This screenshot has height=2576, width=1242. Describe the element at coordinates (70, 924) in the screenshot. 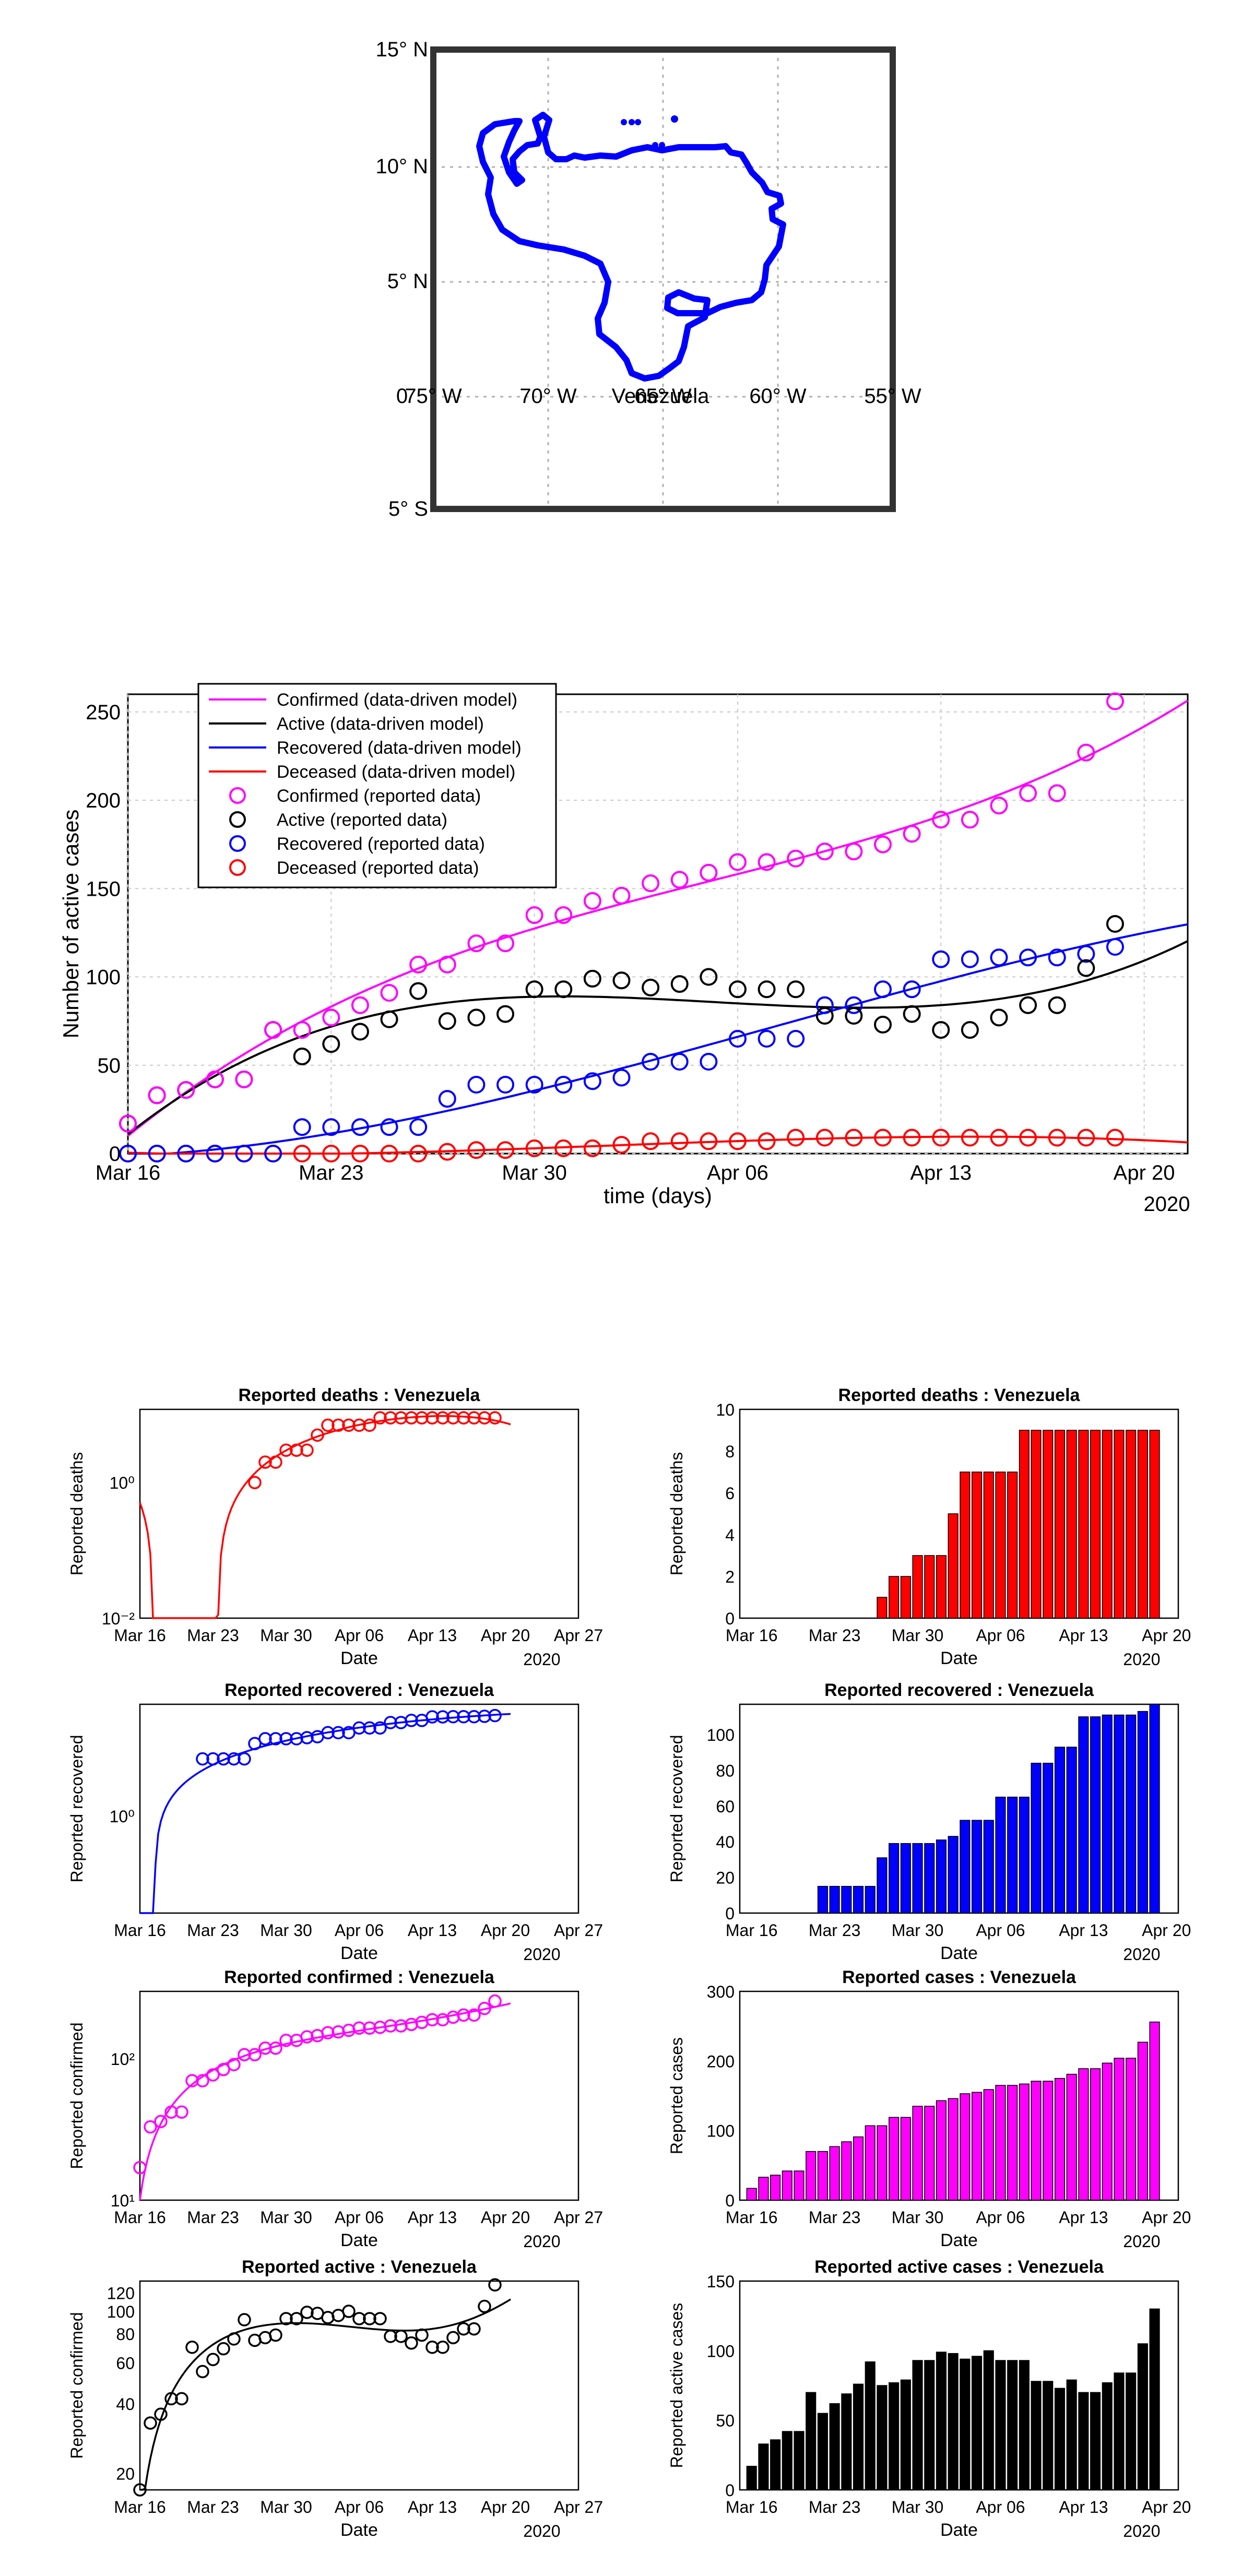

I see `main-ylabel: Number of active cases` at that location.